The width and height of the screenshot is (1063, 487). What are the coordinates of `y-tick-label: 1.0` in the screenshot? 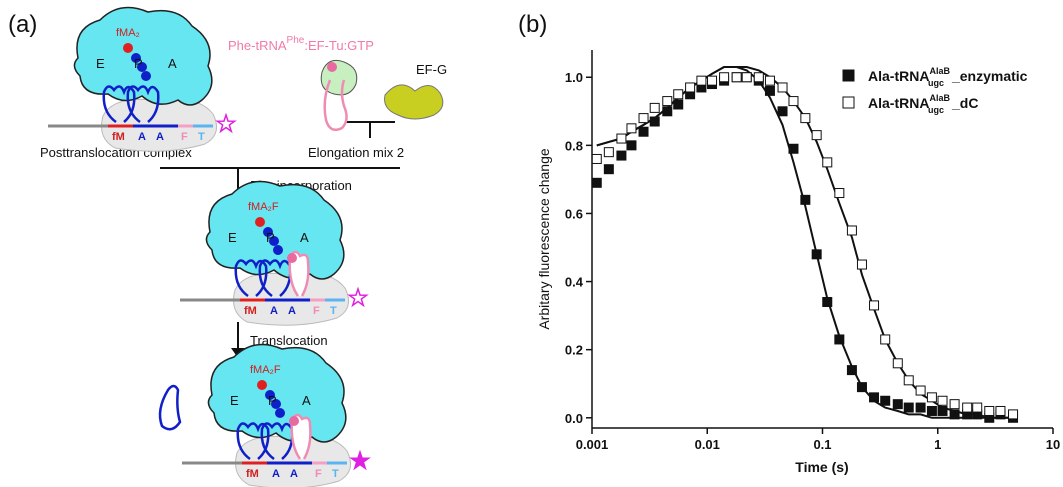 It's located at (574, 77).